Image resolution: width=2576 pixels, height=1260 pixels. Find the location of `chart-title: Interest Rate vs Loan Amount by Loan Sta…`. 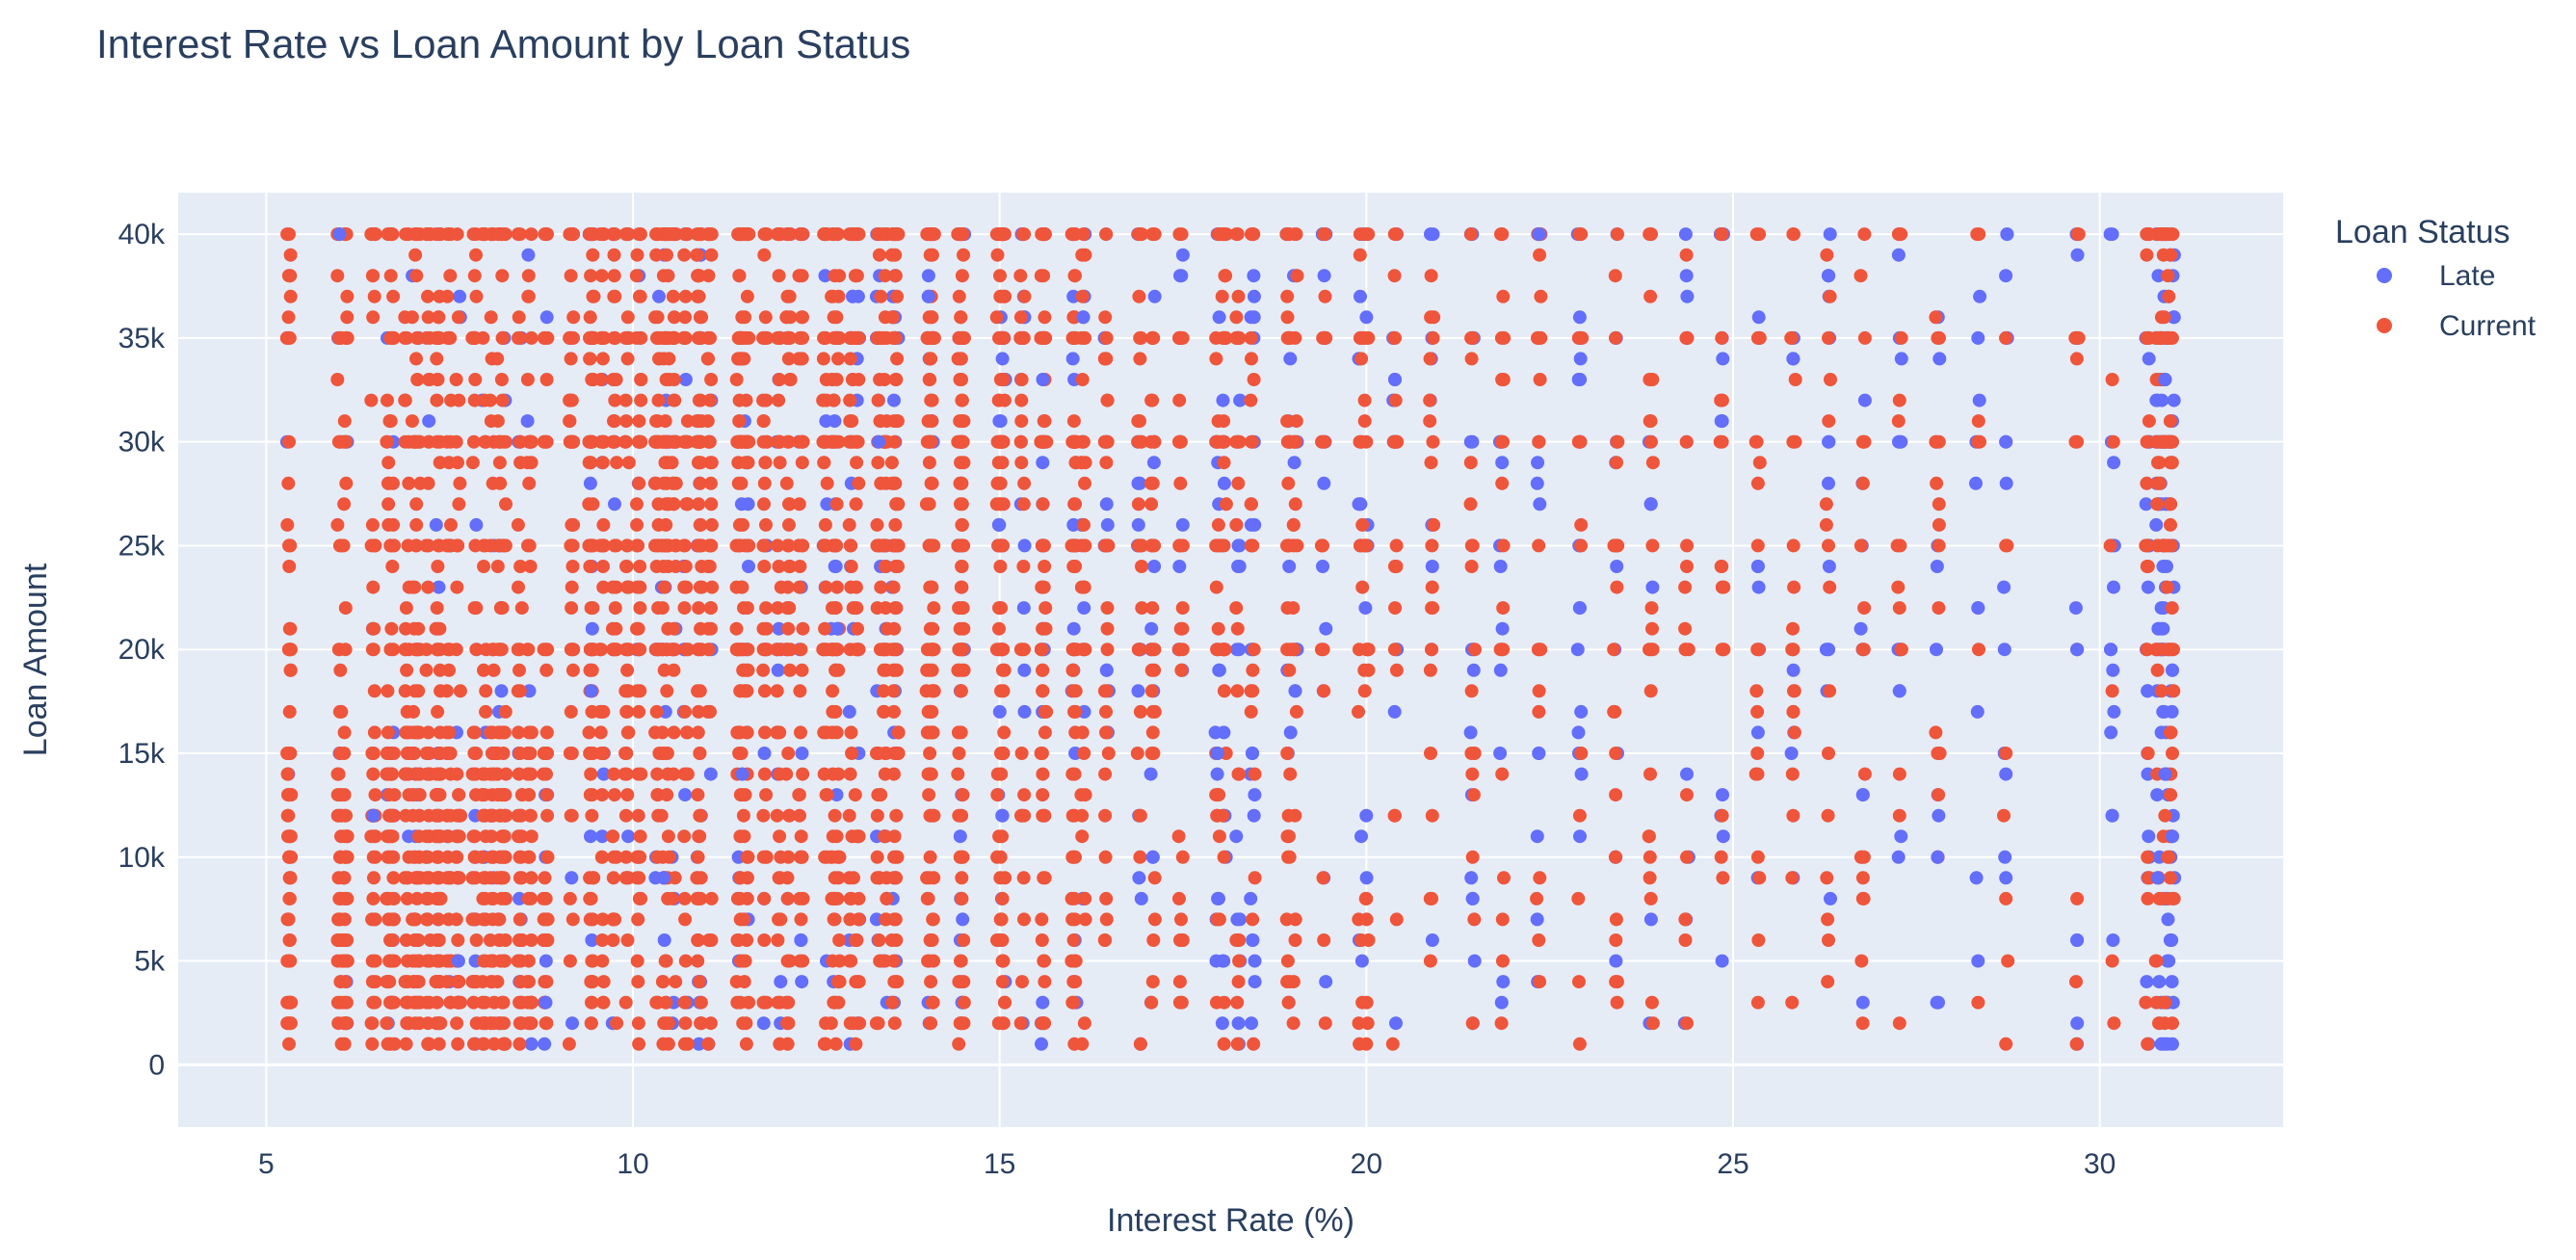

chart-title: Interest Rate vs Loan Amount by Loan Sta… is located at coordinates (504, 43).